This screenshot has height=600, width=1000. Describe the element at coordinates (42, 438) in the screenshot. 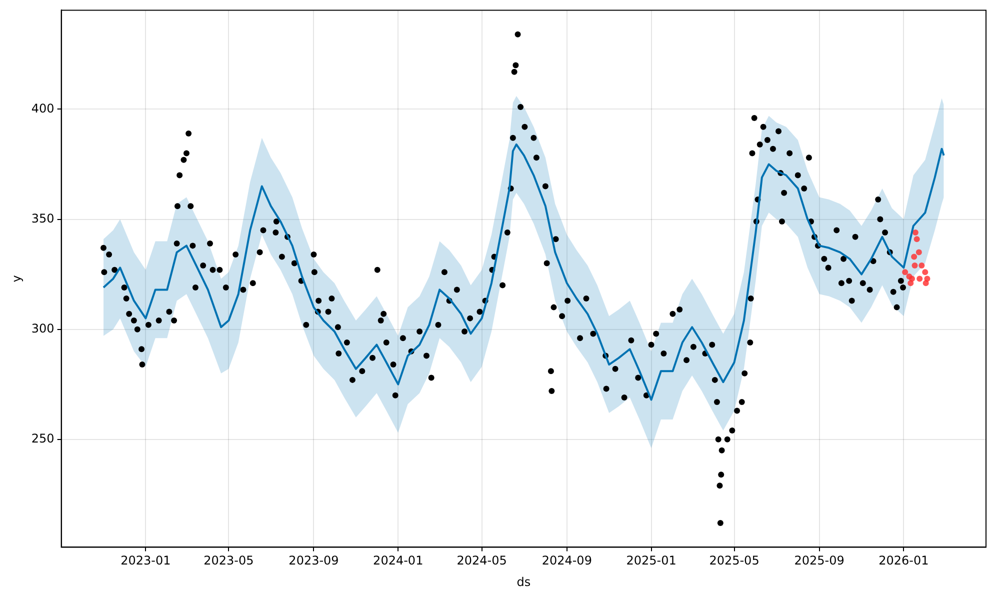

I see `y-tick-label: 250` at that location.